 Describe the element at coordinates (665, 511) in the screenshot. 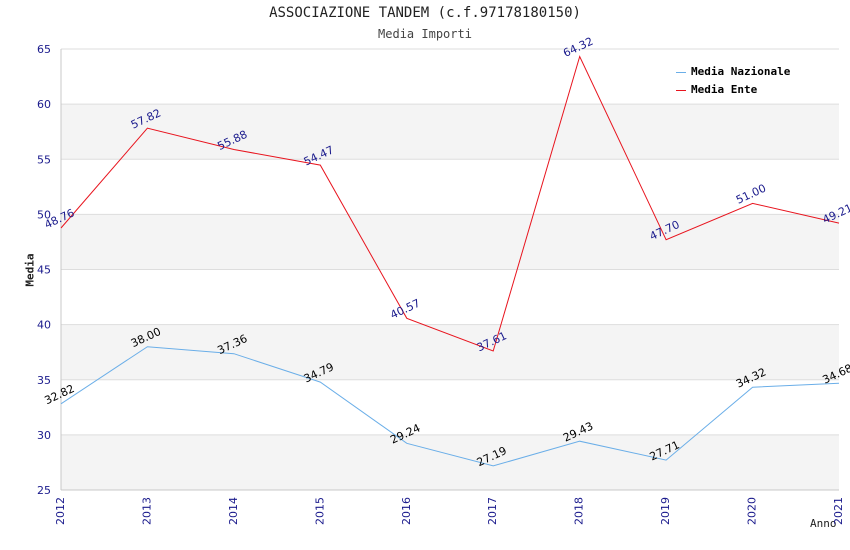

I see `x-tick-label: 2019` at that location.